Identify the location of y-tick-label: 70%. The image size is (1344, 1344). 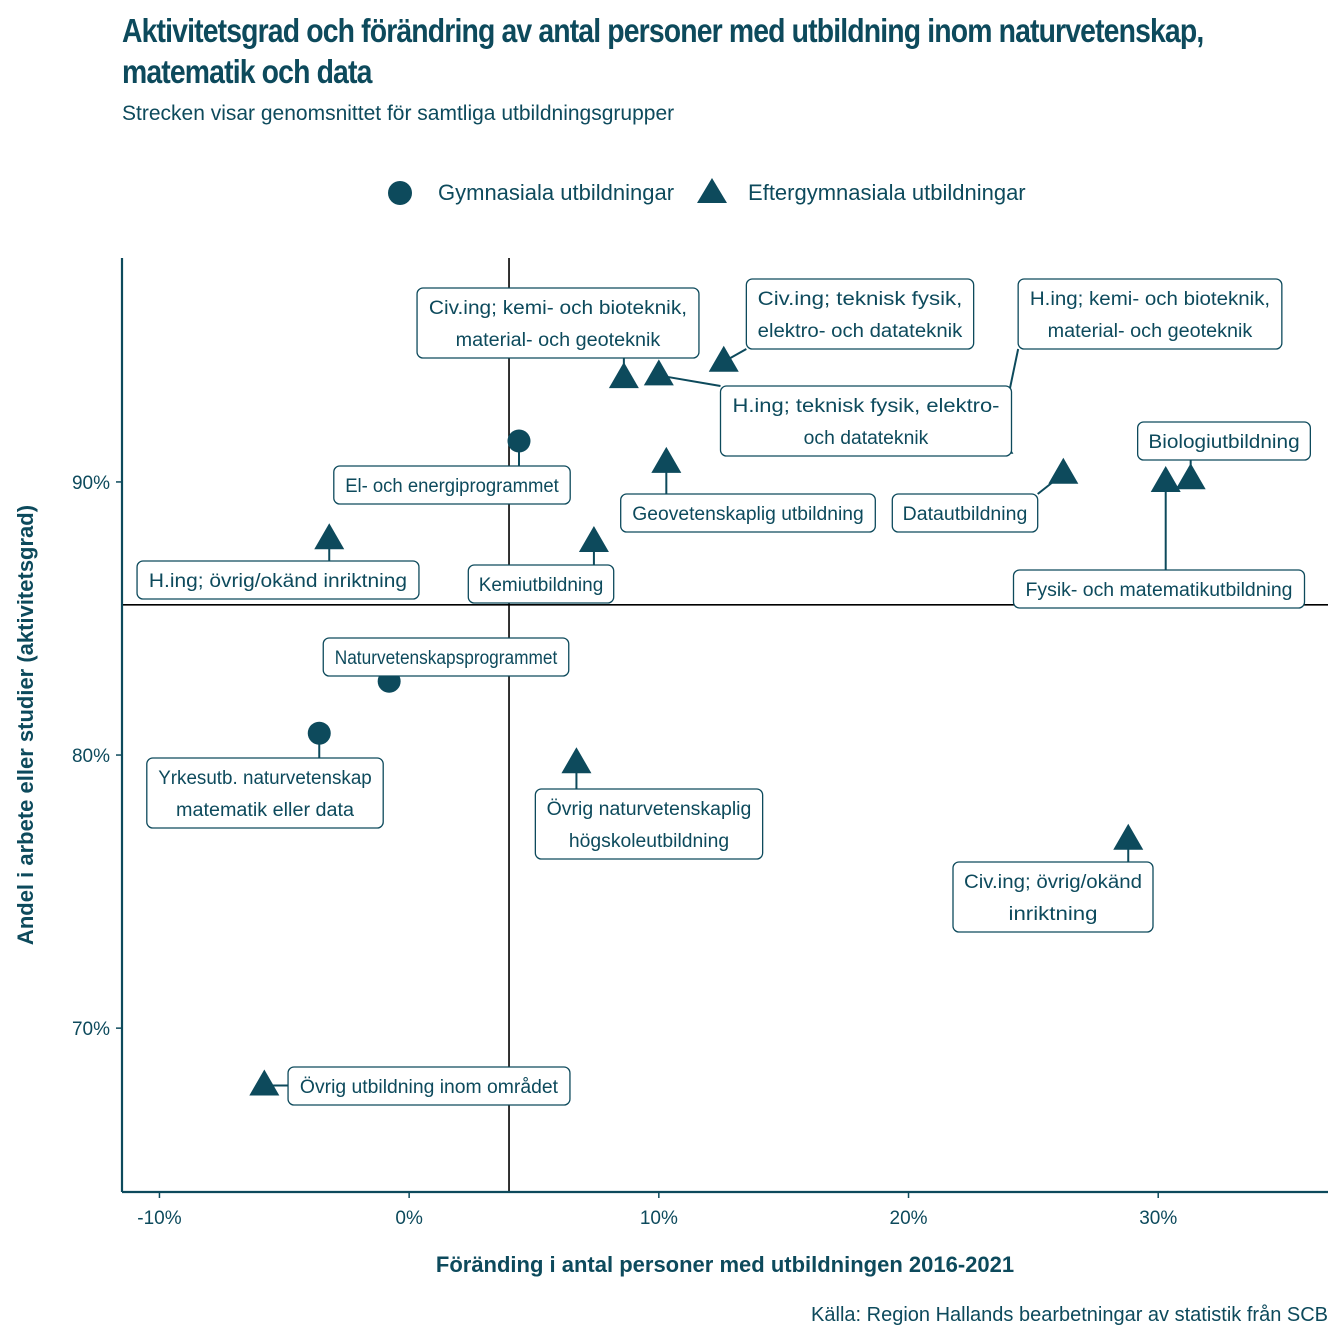
(91, 1029).